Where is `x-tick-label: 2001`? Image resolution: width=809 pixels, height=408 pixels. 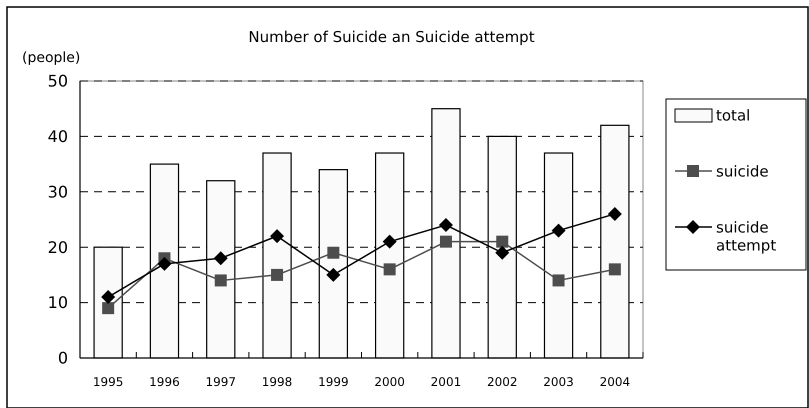
x-tick-label: 2001 is located at coordinates (446, 382).